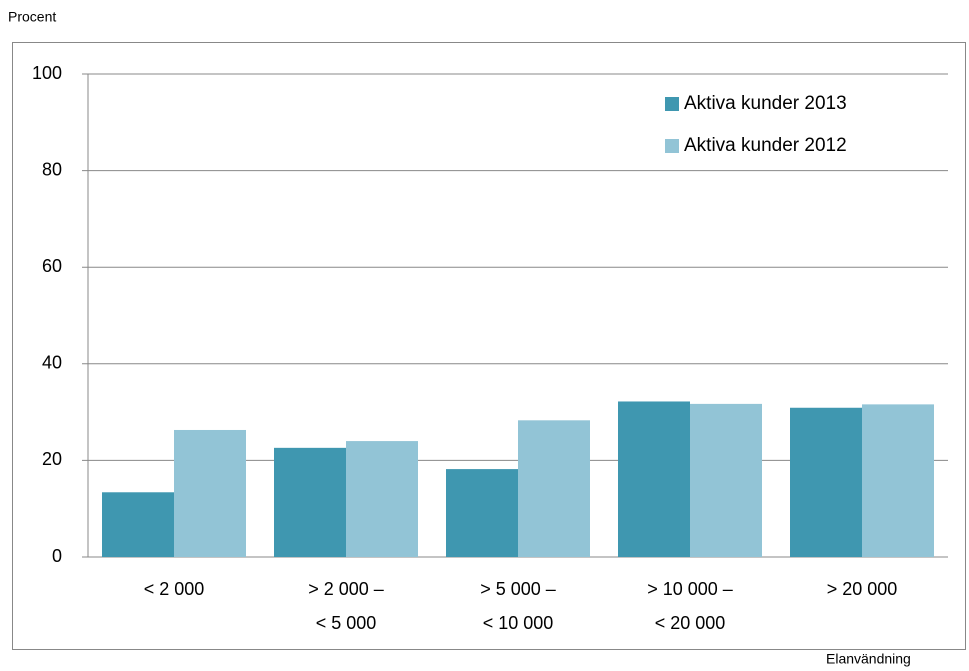  Describe the element at coordinates (690, 589) in the screenshot. I see `x-tick-label-line: > 10 000 –` at that location.